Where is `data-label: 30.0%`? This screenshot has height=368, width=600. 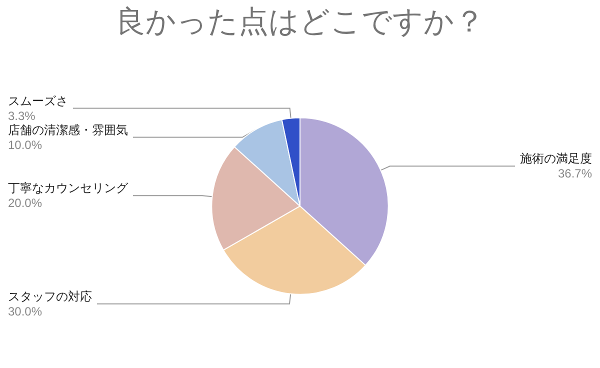
data-label: 30.0% is located at coordinates (25, 311).